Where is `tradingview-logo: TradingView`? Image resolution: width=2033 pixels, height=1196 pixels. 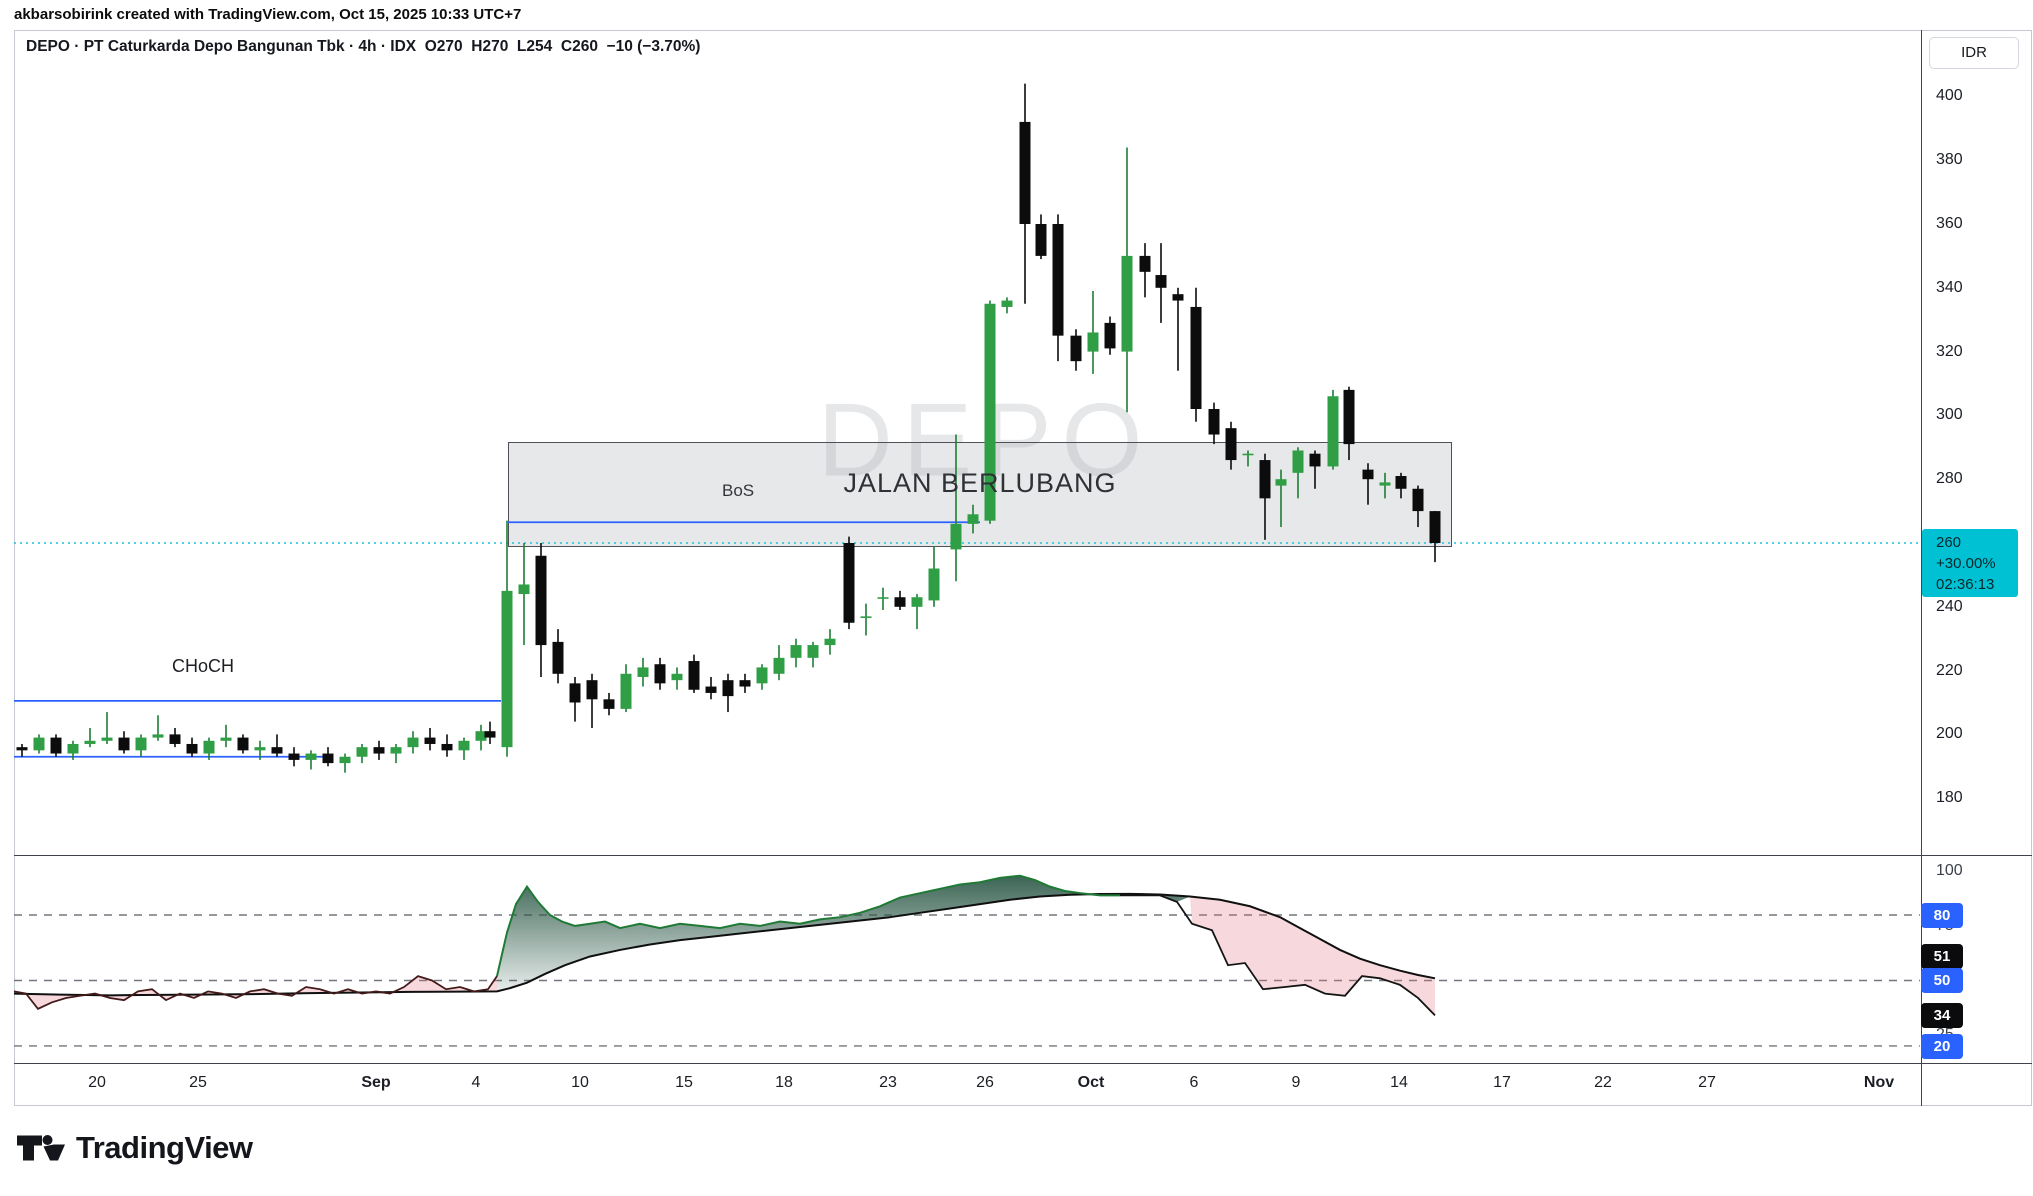 tradingview-logo: TradingView is located at coordinates (134, 1148).